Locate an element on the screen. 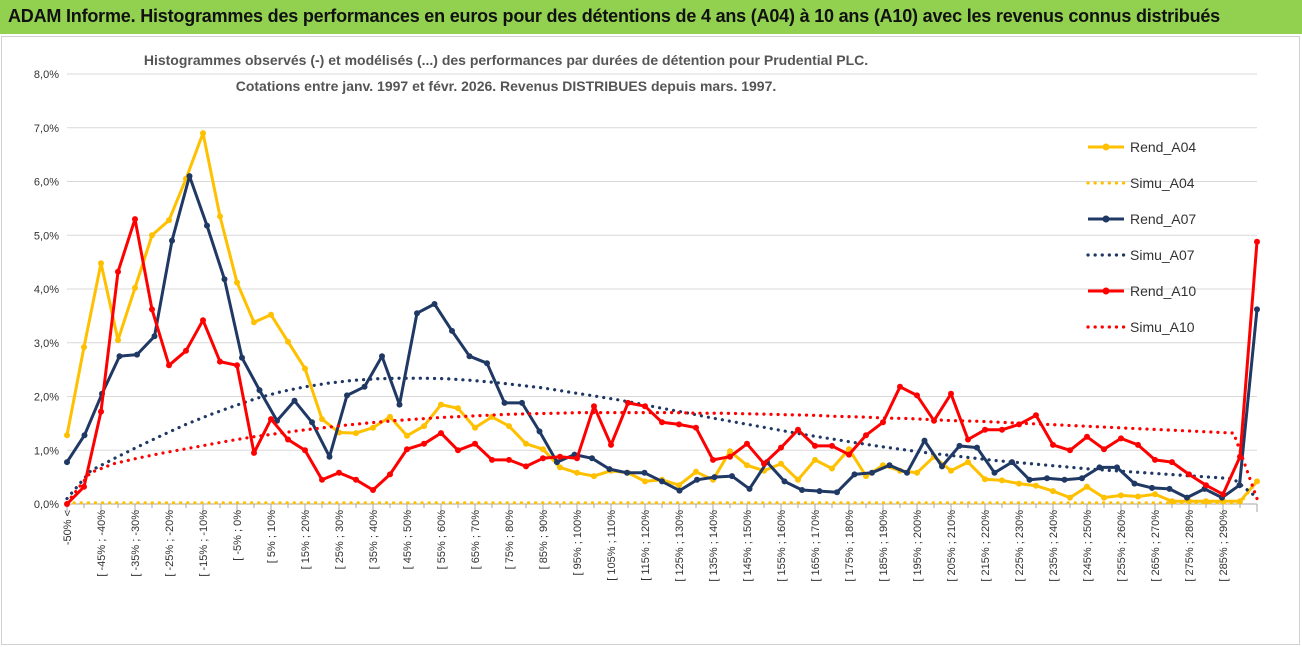 The width and height of the screenshot is (1302, 647). x-tick-label: [ 125% ; 130% is located at coordinates (680, 546).